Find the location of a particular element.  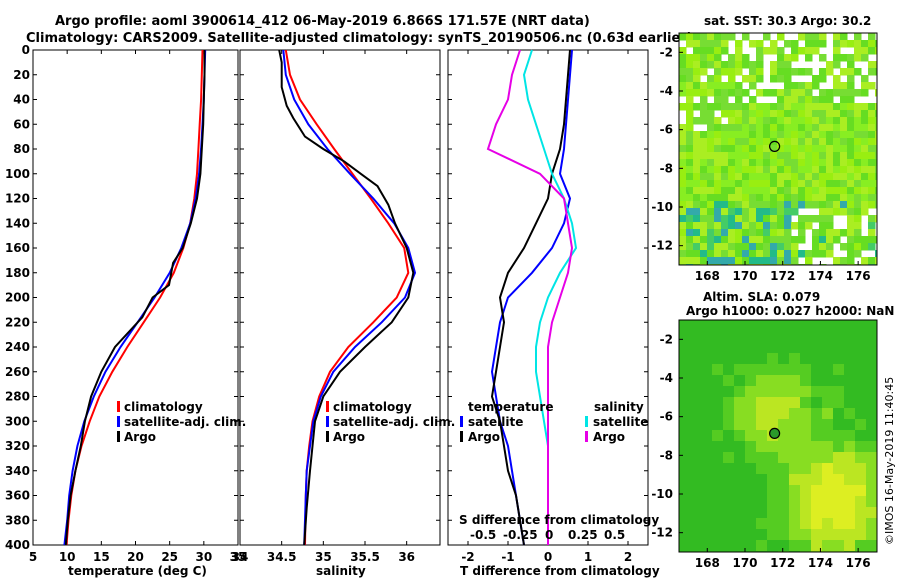

s-difference-ticks: -0.5 -0.25 0 0.25 0.5 is located at coordinates (547, 535).